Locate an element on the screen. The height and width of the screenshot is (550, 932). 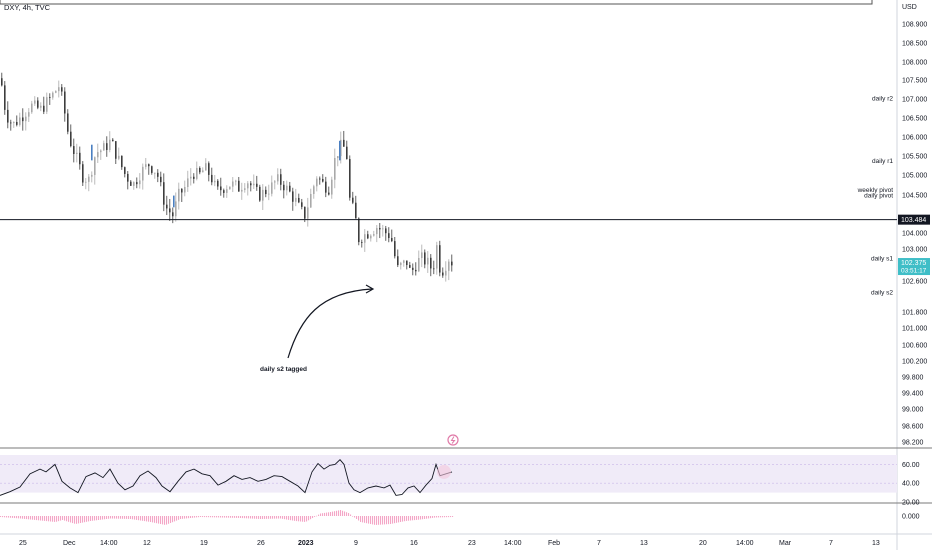
rsi-pane: 60.00 40.00 20.00 is located at coordinates (460, 481).